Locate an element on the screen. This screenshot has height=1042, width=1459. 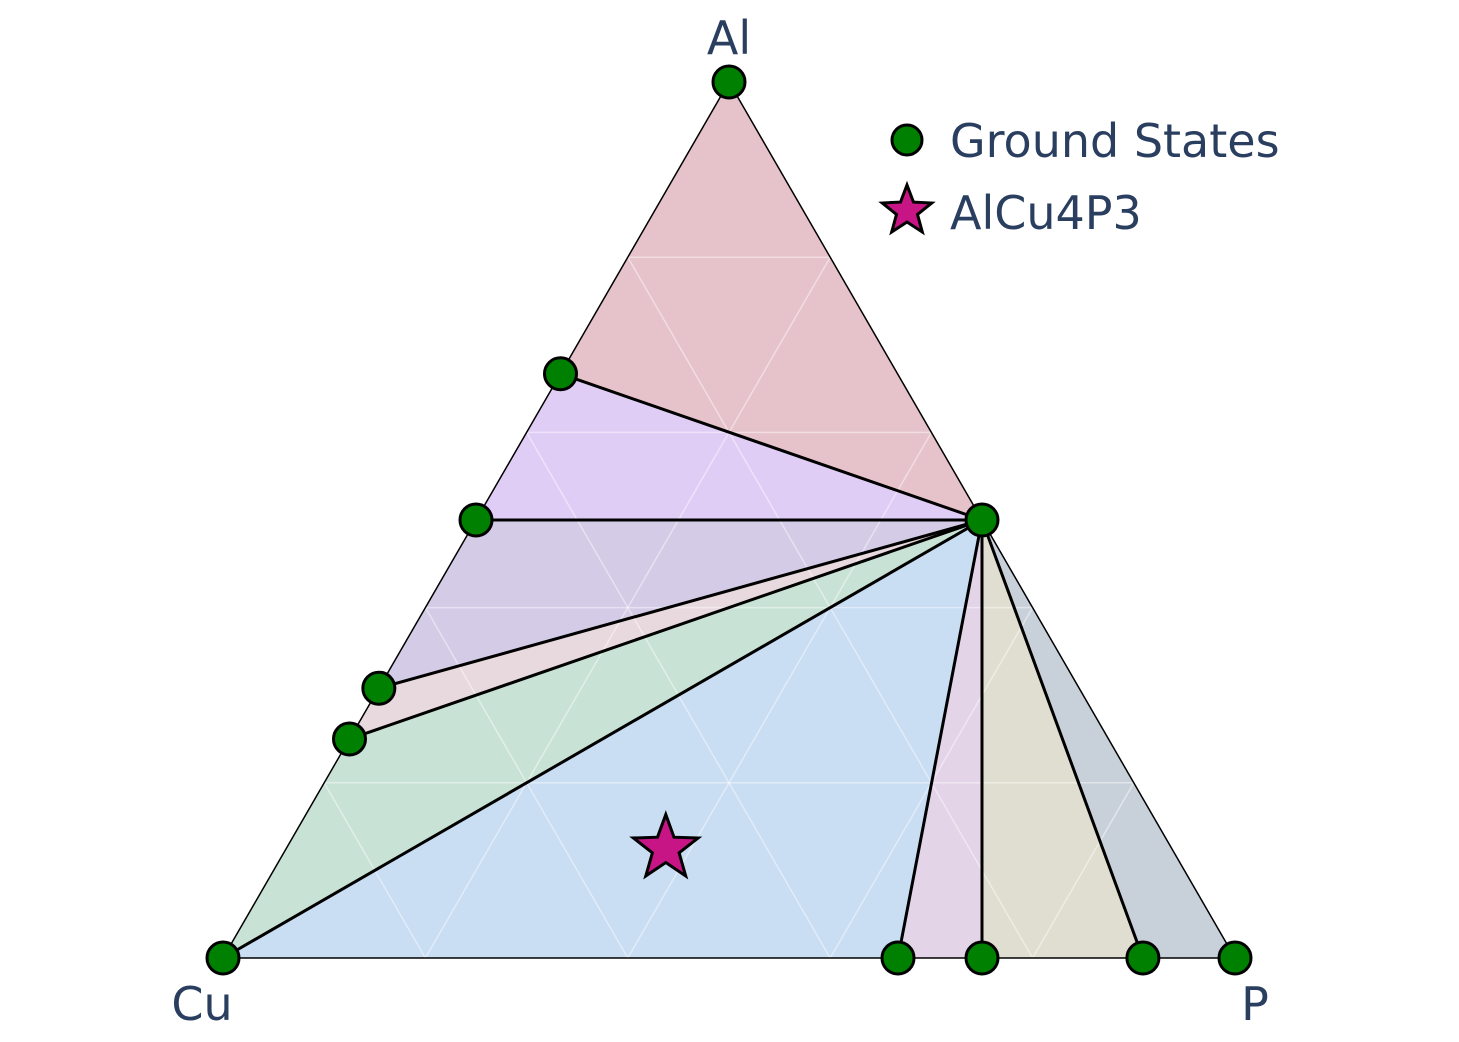
compound-star is located at coordinates (666, 845).